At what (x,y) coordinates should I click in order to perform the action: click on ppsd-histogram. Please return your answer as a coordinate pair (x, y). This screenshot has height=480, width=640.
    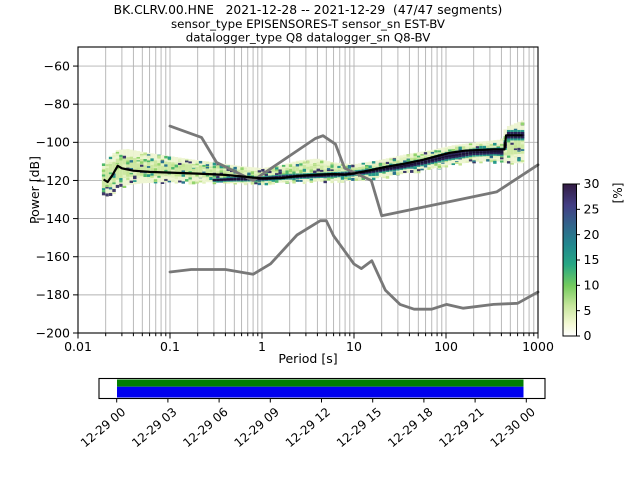
    Looking at the image, I should click on (313, 158).